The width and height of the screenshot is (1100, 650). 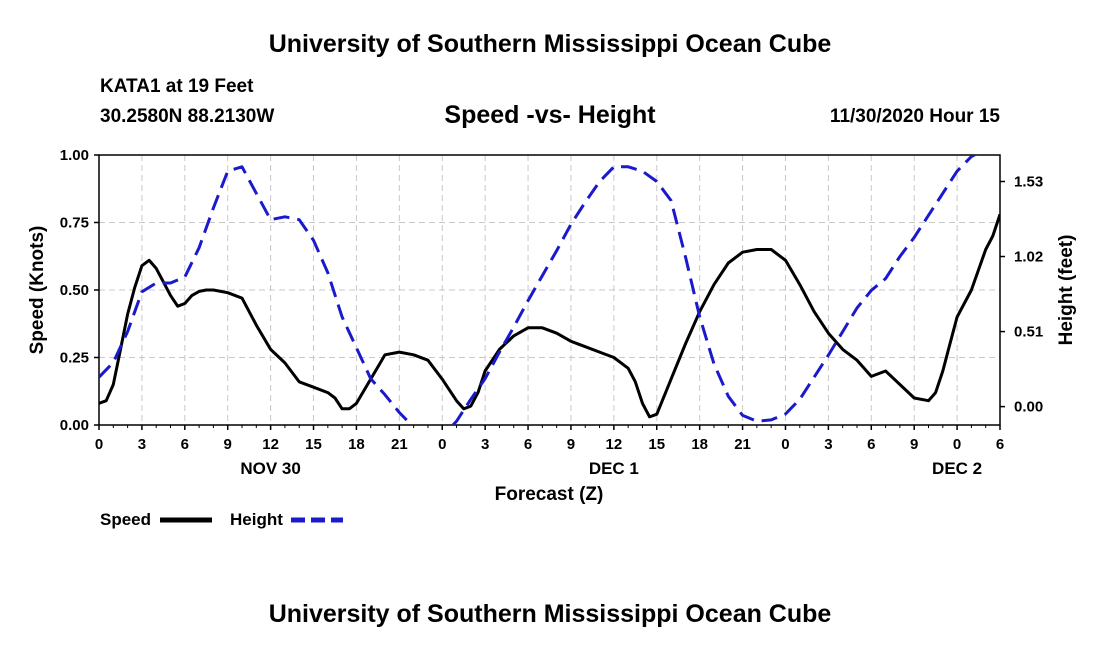 What do you see at coordinates (1028, 257) in the screenshot?
I see `y2-tick-label: 1.02` at bounding box center [1028, 257].